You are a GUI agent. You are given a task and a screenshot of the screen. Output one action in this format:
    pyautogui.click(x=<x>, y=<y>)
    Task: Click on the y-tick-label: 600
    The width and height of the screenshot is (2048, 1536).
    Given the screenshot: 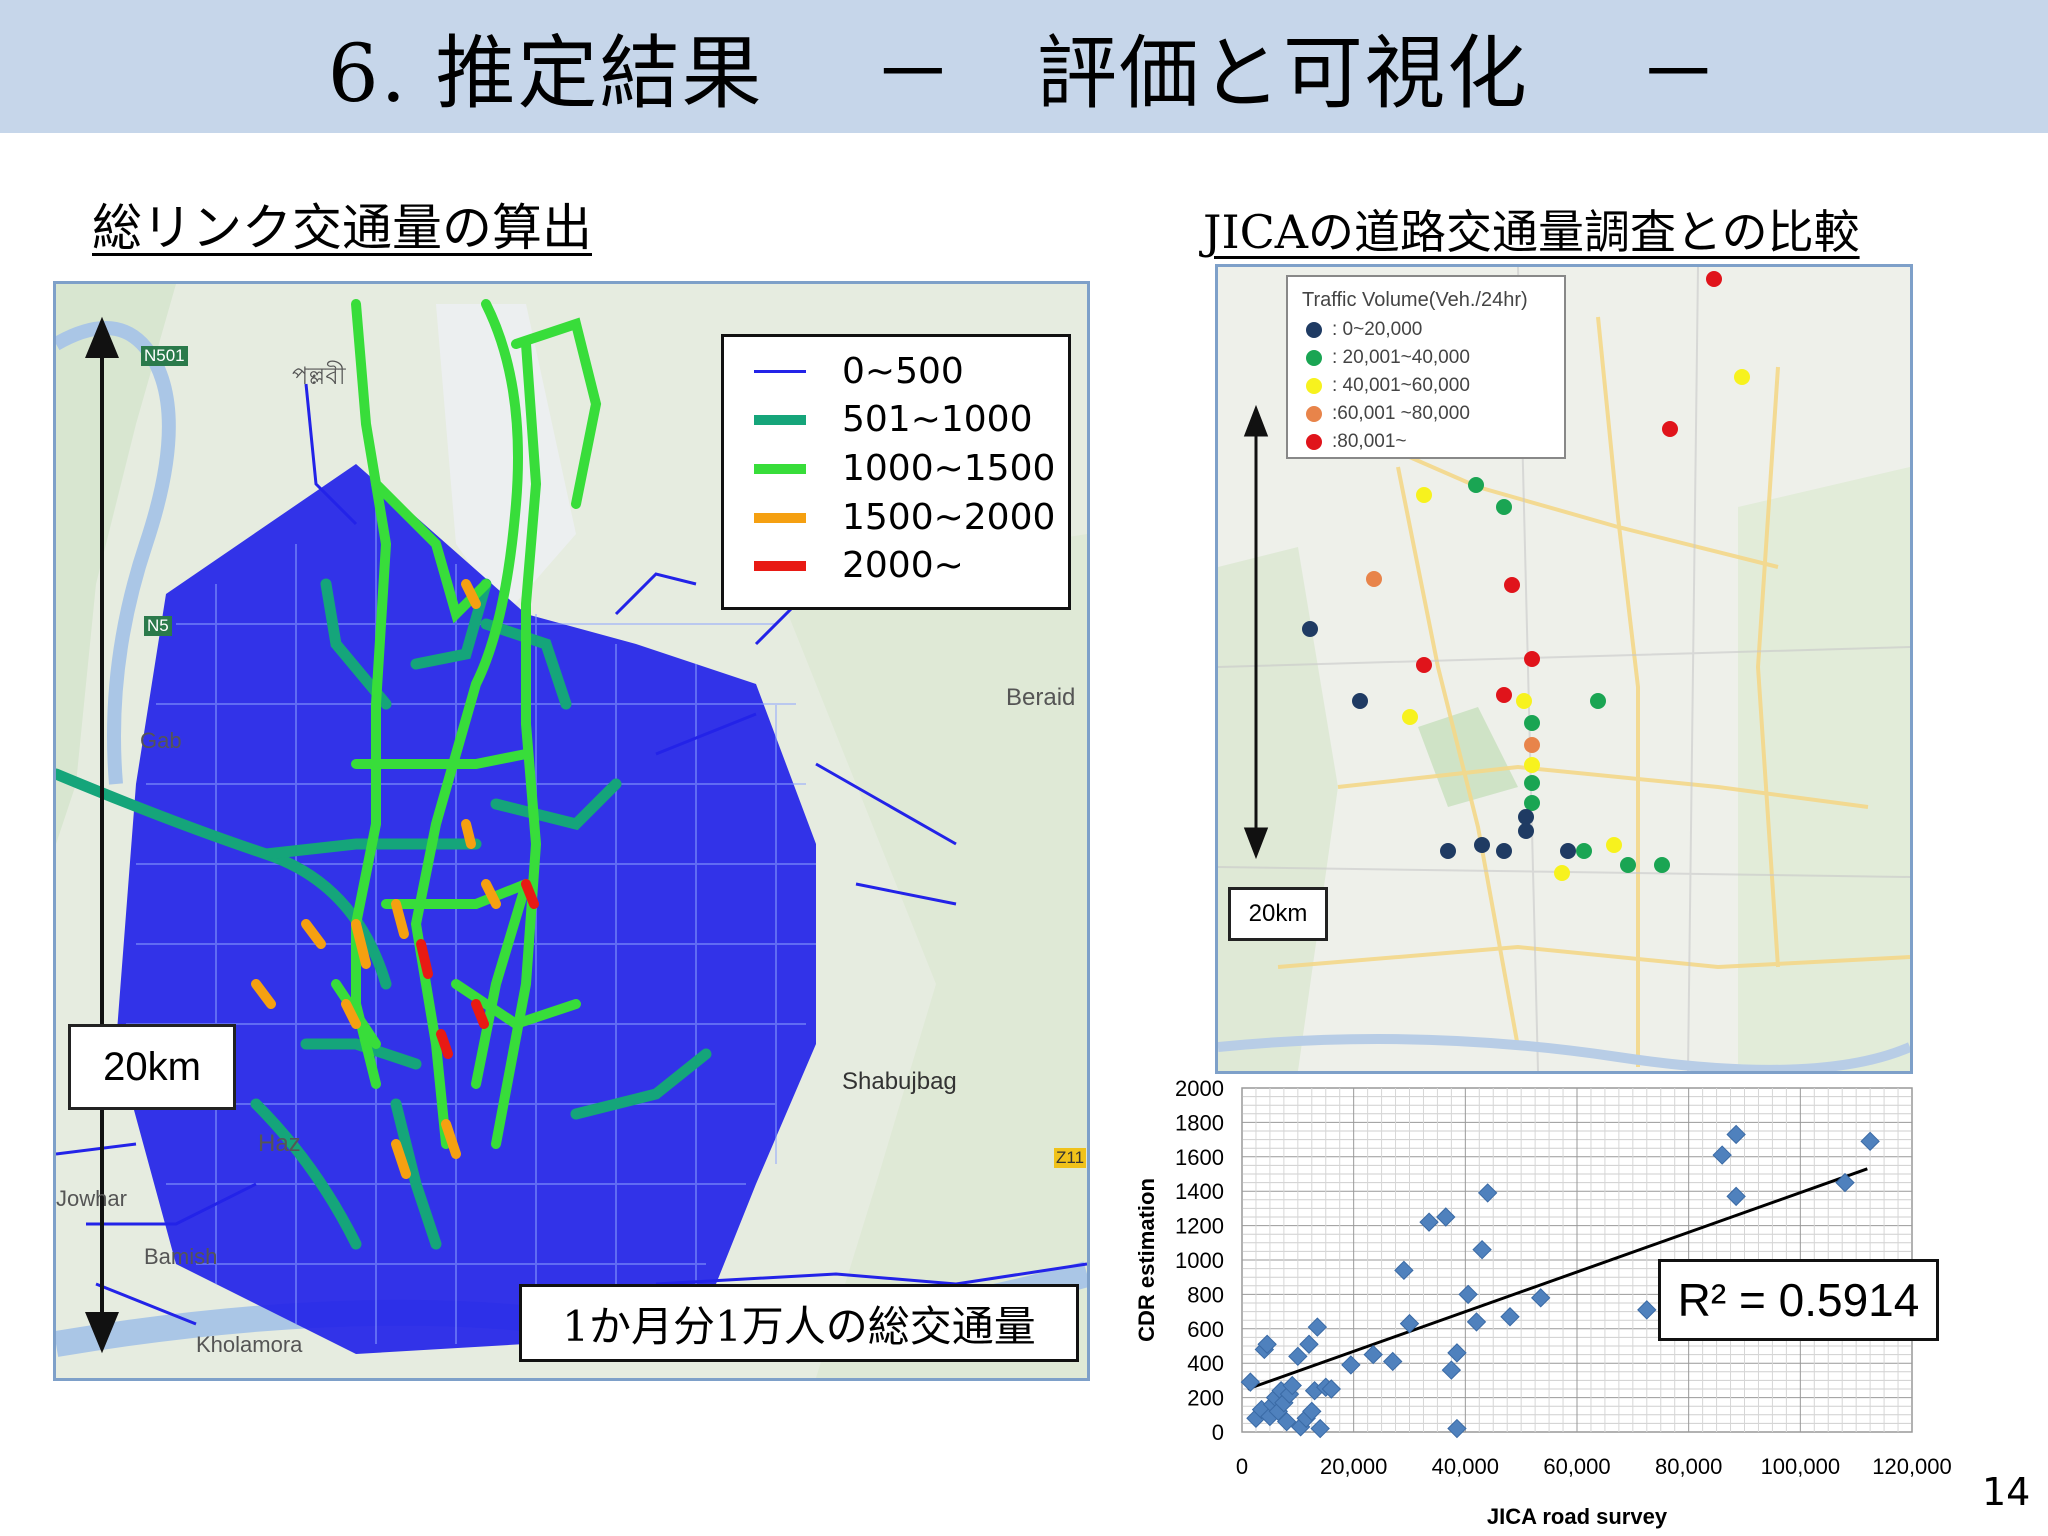 What is the action you would take?
    pyautogui.click(x=1205, y=1329)
    